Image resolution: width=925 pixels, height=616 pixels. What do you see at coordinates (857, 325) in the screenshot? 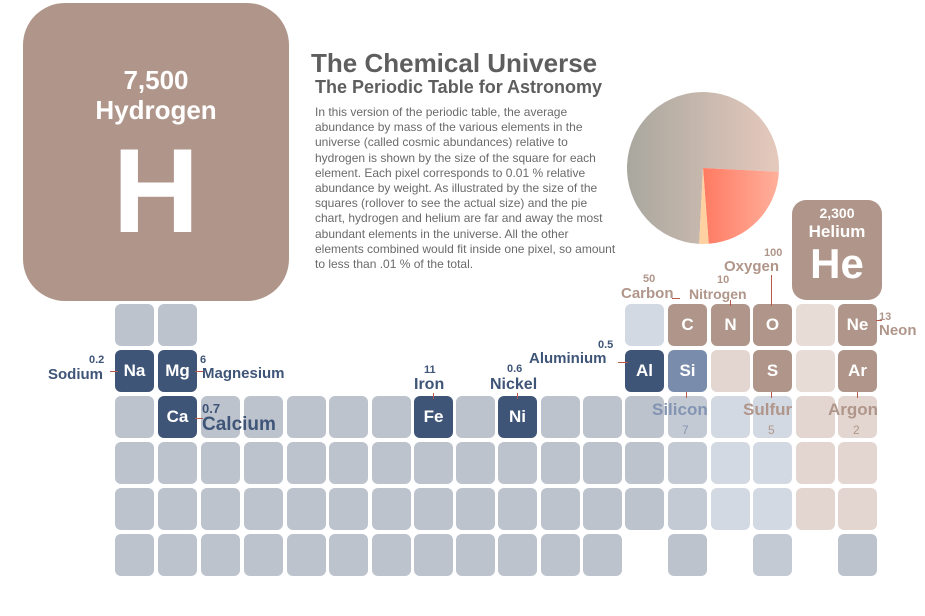
I see `element-tile-ne: Ne` at bounding box center [857, 325].